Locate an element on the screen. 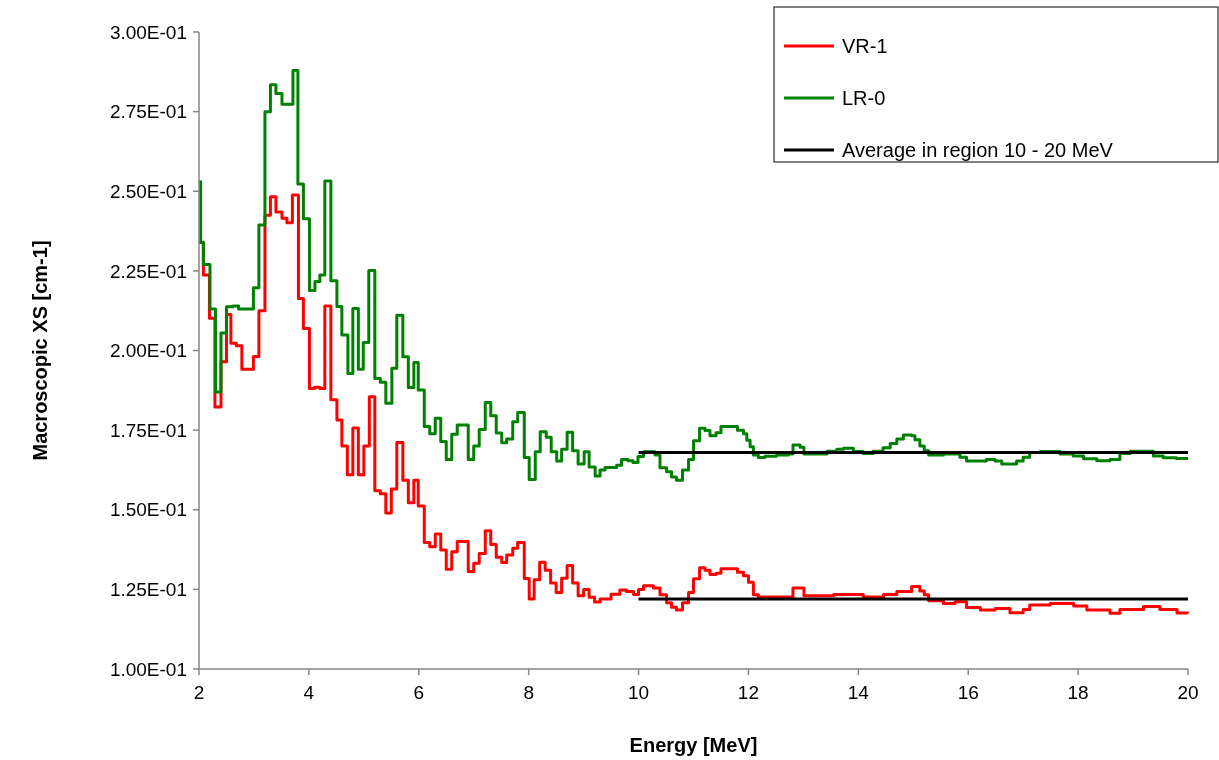 This screenshot has width=1219, height=760. y-tick-label: 2.00E-01 is located at coordinates (148, 351).